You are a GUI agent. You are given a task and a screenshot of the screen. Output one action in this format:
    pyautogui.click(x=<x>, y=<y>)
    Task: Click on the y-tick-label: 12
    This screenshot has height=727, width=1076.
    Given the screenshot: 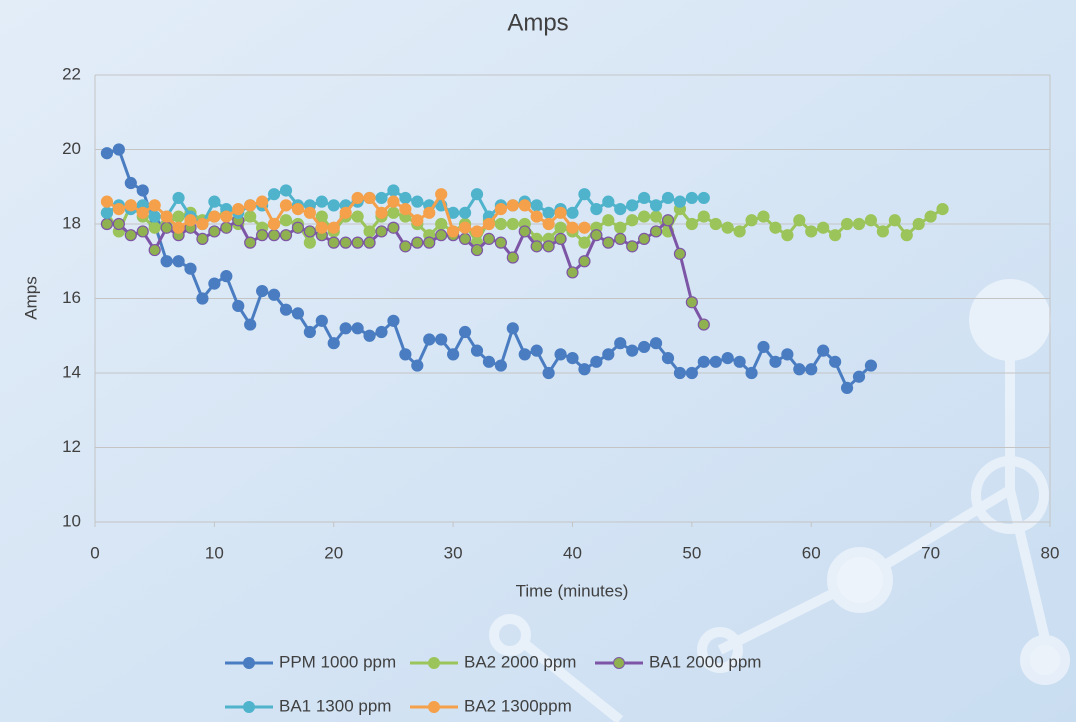 What is the action you would take?
    pyautogui.click(x=71, y=446)
    